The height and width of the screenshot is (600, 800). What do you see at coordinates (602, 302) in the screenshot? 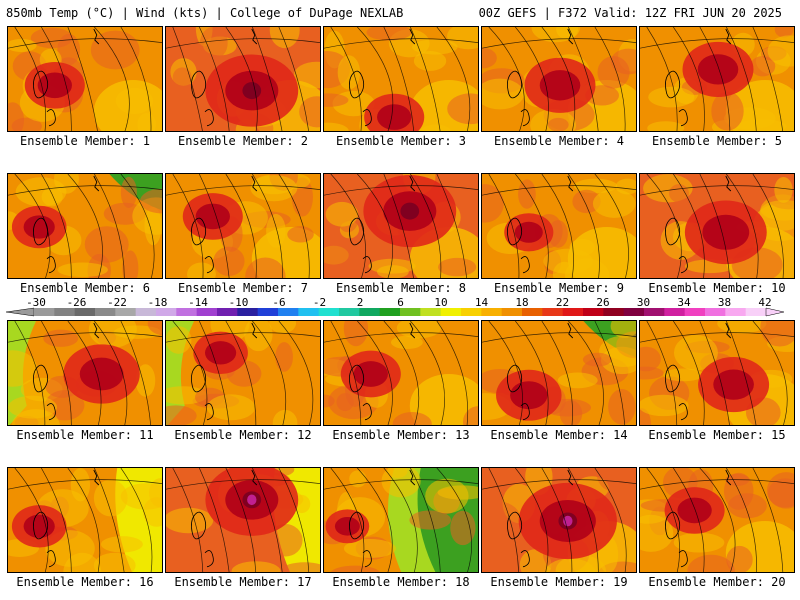
I see `colorbar-tick-label: 26` at bounding box center [602, 302].